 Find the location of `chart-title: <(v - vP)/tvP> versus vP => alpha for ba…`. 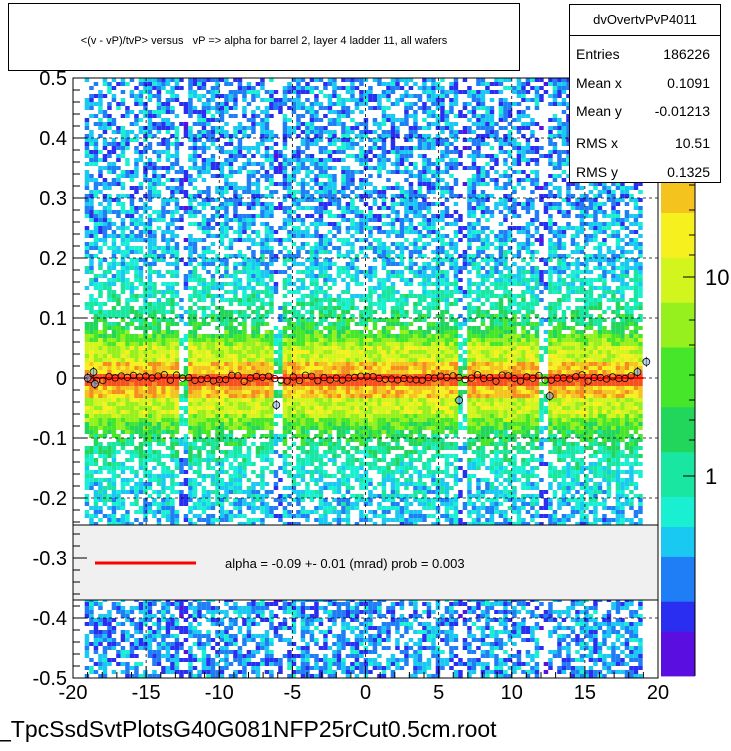

chart-title: <(v - vP)/tvP> versus vP => alpha for ba… is located at coordinates (264, 41).